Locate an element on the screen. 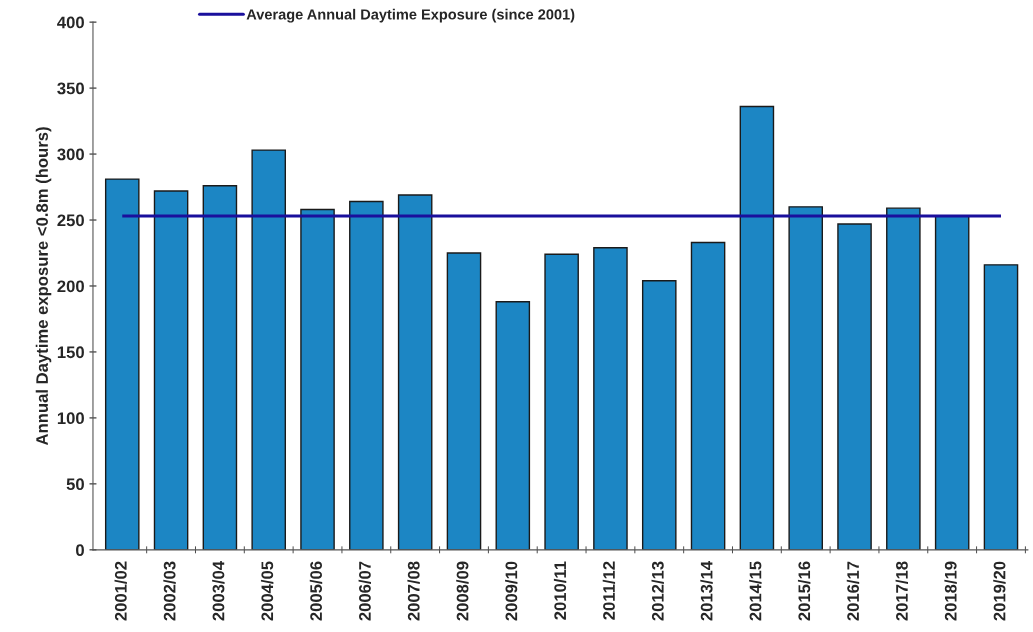 This screenshot has height=632, width=1033. y-tick-label: 300 is located at coordinates (70, 154).